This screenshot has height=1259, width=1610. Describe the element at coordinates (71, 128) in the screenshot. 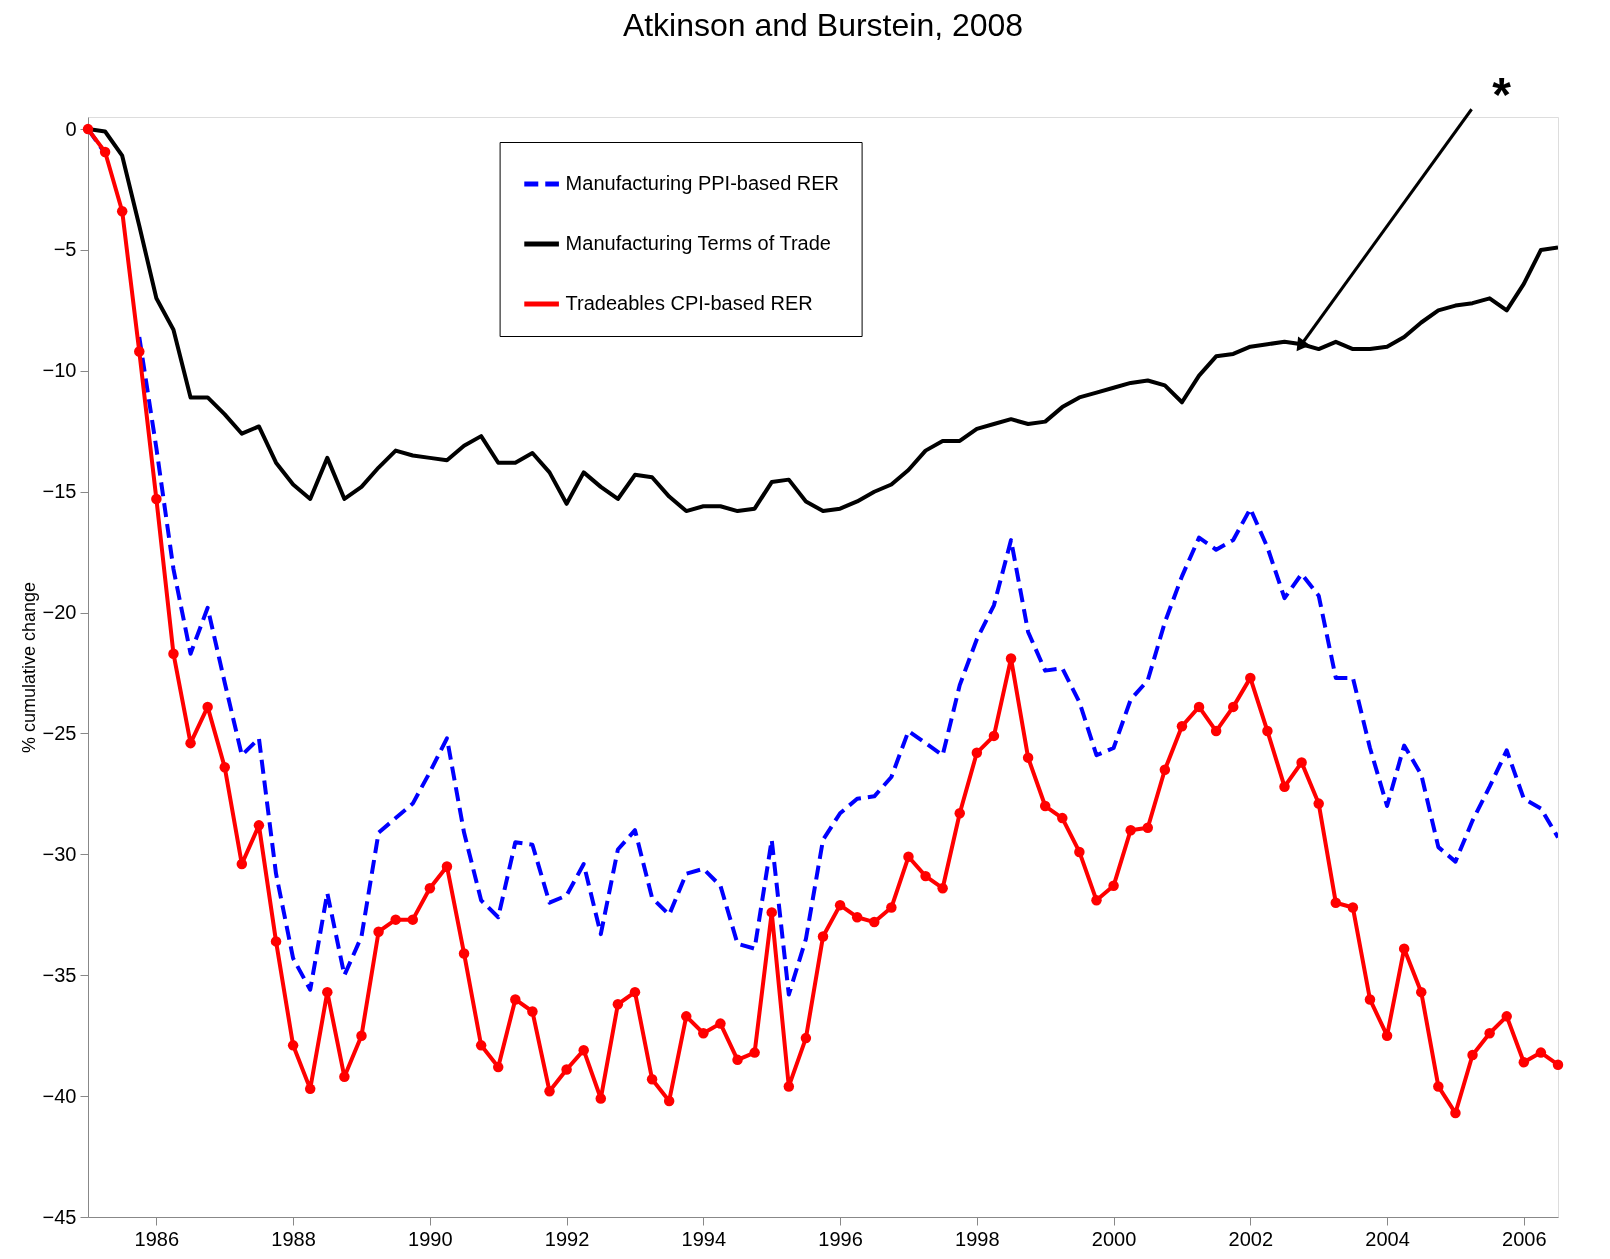

I see `y-tick-label: 0` at that location.